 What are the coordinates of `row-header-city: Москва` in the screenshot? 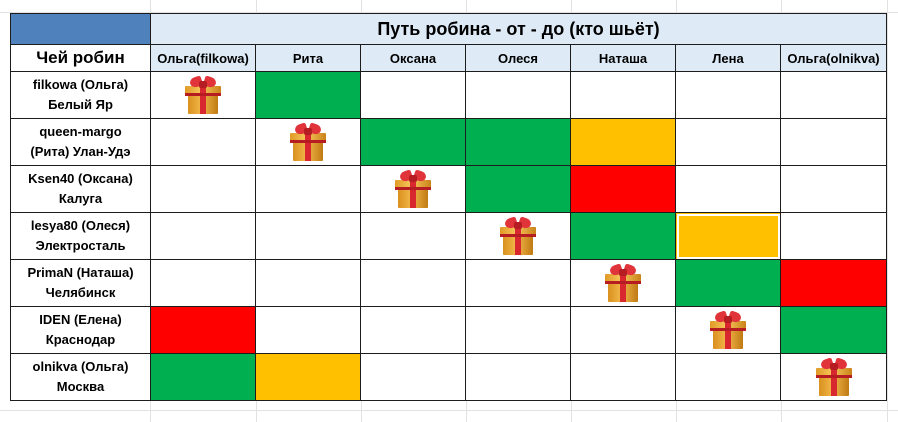 It's located at (80, 386).